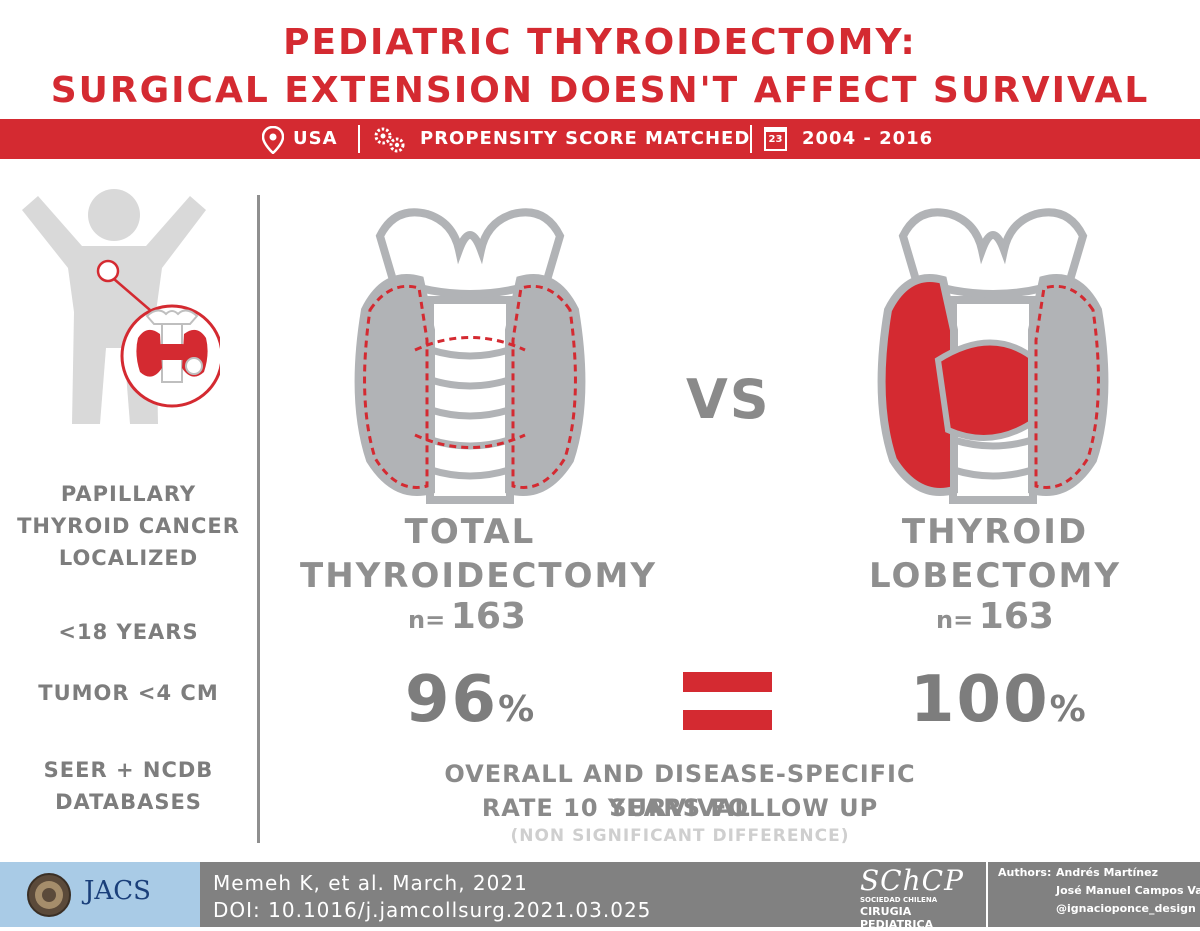 The image size is (1200, 931). I want to click on criteria-diagnosis-line: LOCALIZED, so click(128, 558).